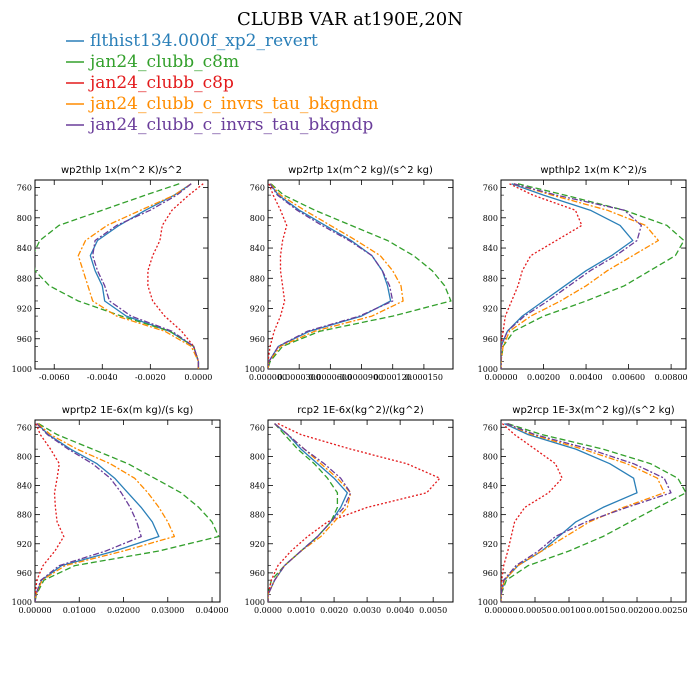 This screenshot has height=700, width=700. Describe the element at coordinates (233, 104) in the screenshot. I see `legend-entry: jan24_clubb_c_invrs_tau_bkgndm` at that location.